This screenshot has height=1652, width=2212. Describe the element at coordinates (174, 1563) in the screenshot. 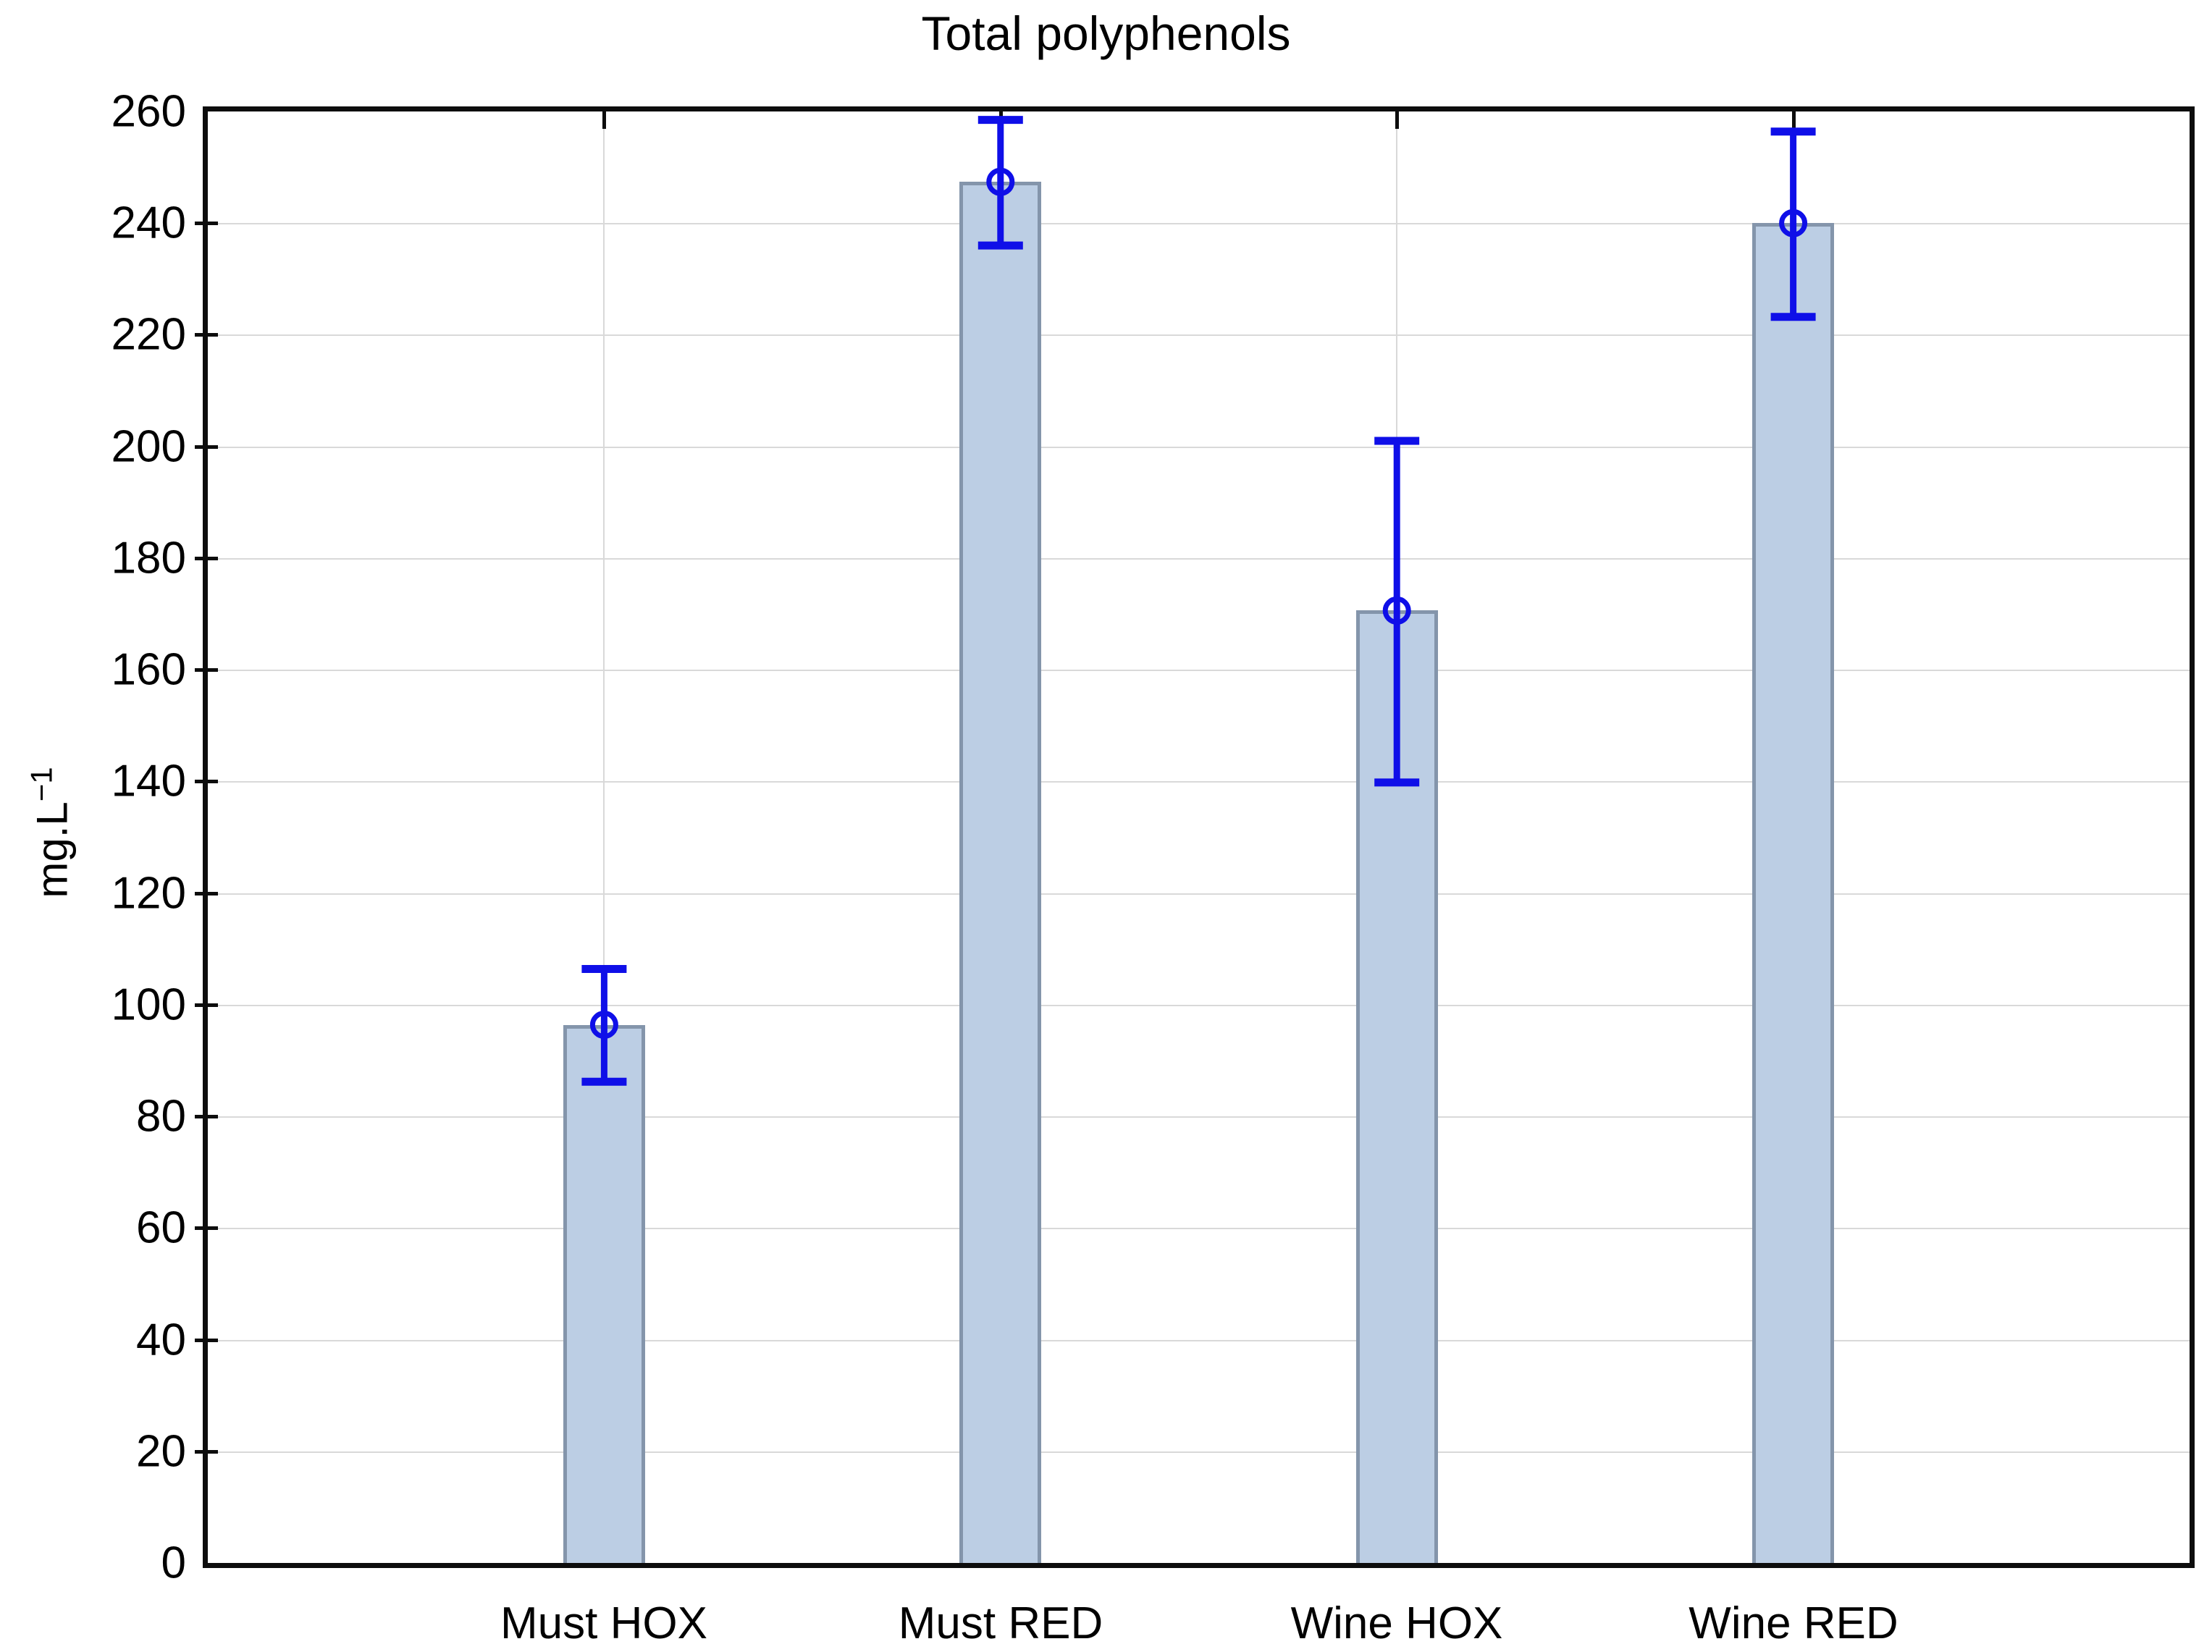

I see `y-tick-label: 0` at that location.